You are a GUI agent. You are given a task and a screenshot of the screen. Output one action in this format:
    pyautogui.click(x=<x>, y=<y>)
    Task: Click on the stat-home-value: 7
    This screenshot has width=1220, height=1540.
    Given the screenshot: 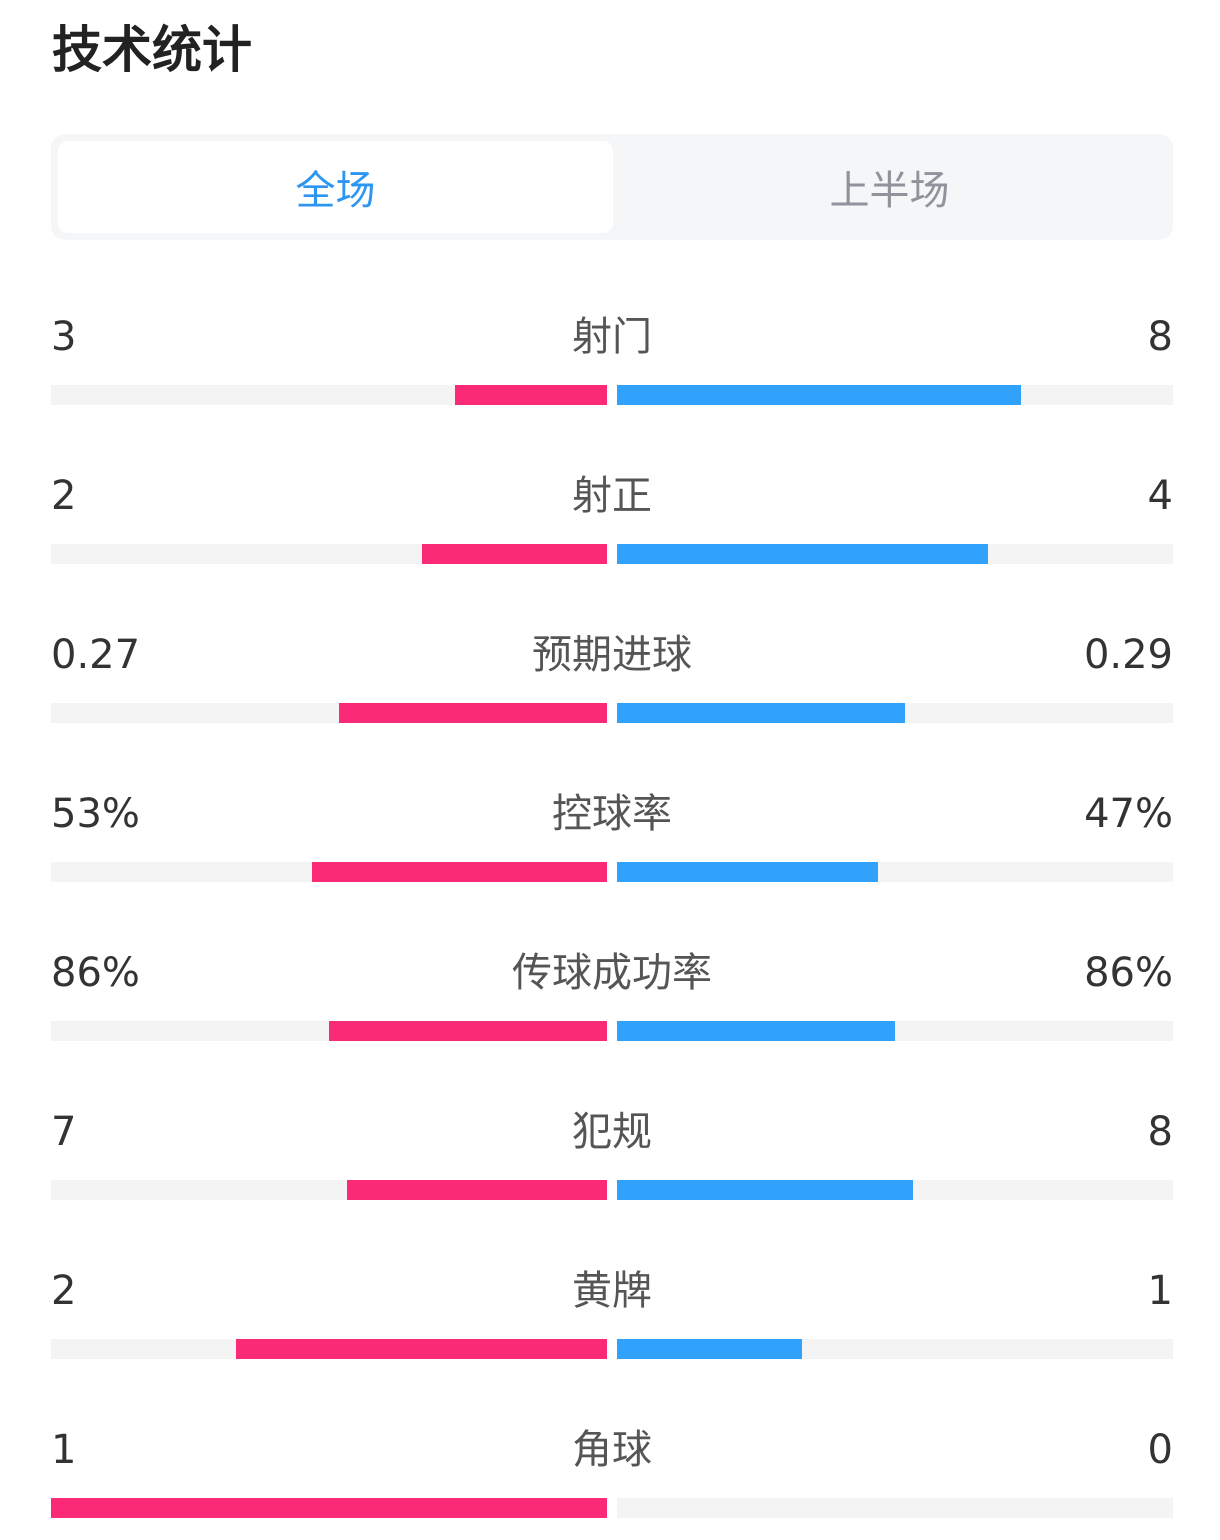 What is the action you would take?
    pyautogui.click(x=64, y=1132)
    